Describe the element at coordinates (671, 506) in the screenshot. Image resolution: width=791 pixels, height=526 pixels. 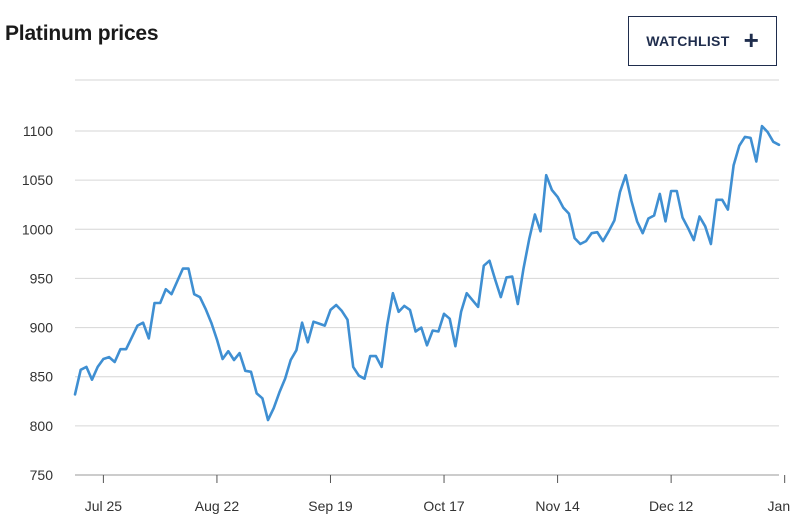
I see `x-tick-label: Dec 12` at that location.